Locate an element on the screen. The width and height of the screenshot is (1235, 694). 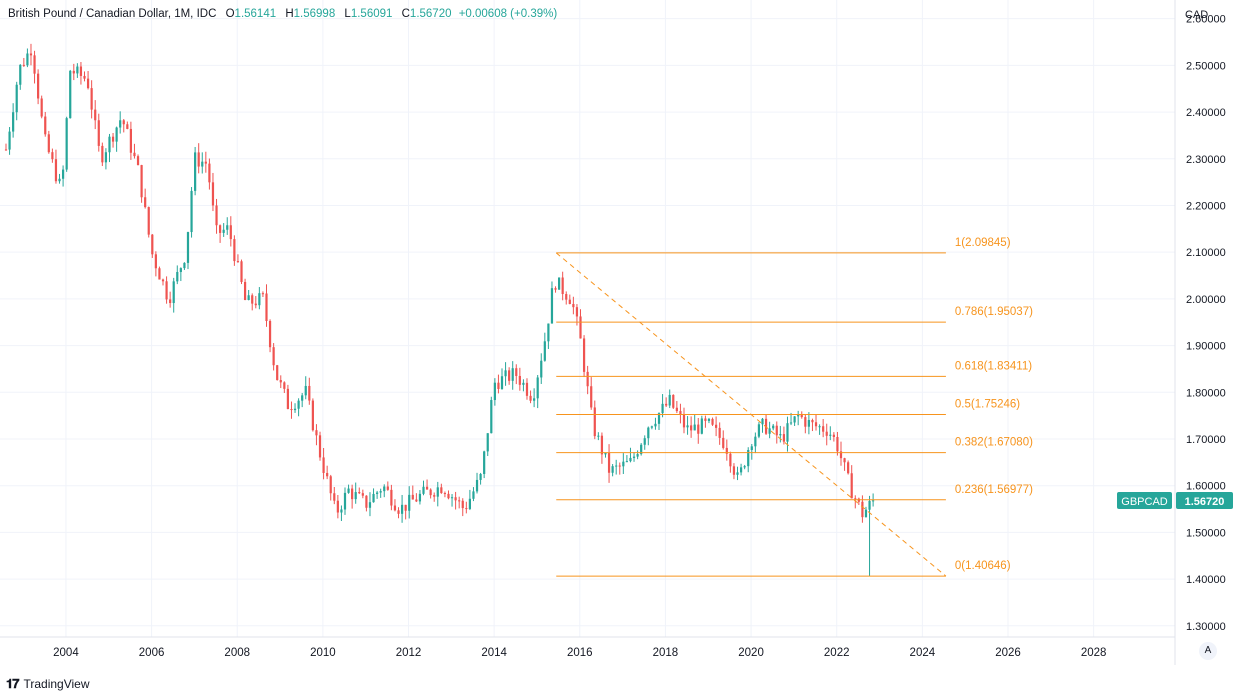
close-value: 1.56720 is located at coordinates (430, 14).